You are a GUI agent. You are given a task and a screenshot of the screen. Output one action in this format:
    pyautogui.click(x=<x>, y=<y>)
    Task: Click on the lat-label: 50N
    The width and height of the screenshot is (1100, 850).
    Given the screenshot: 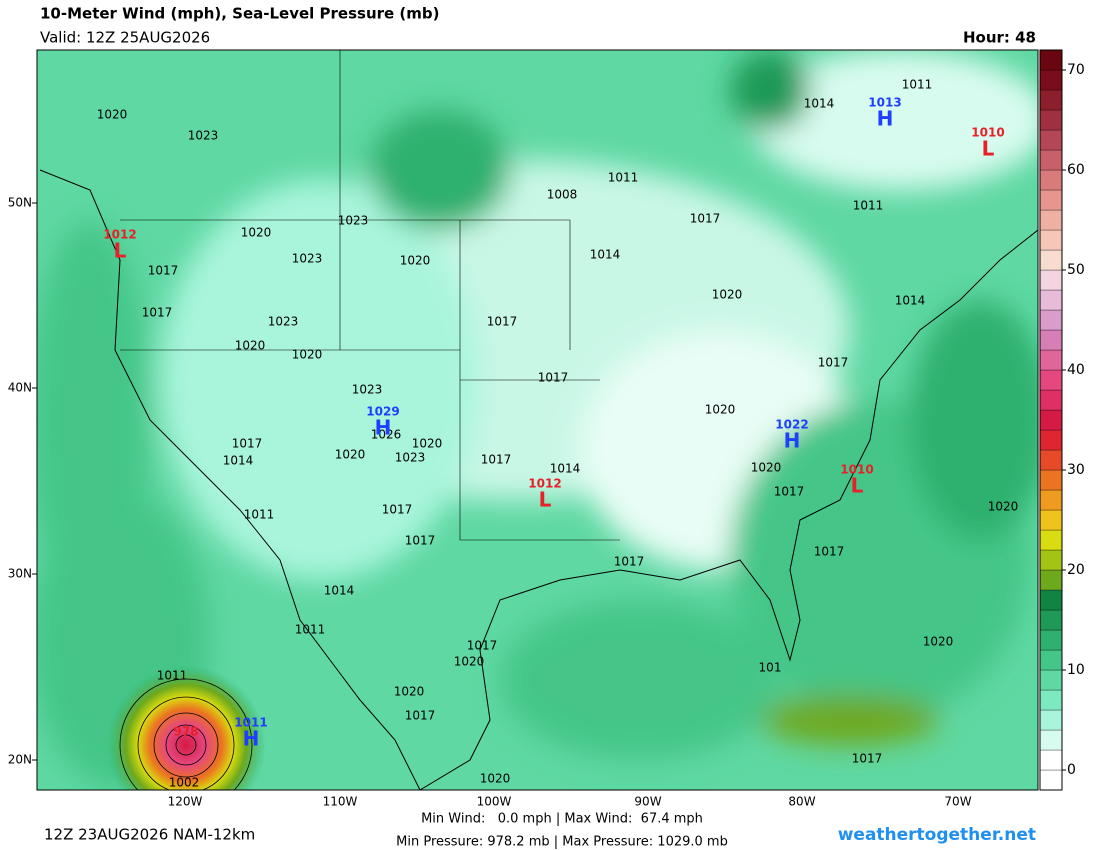 What is the action you would take?
    pyautogui.click(x=20, y=203)
    